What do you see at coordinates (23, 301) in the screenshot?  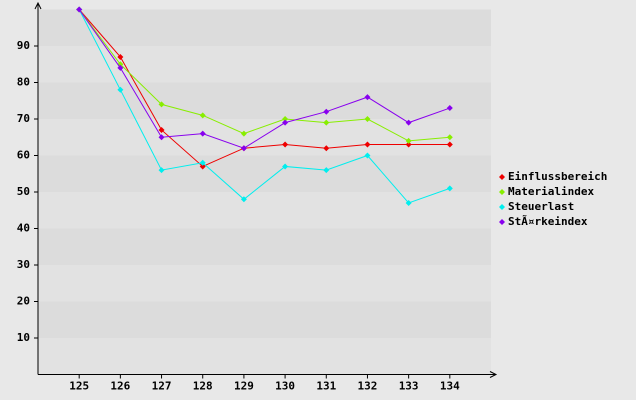 I see `y-tick-label: 20` at bounding box center [23, 301].